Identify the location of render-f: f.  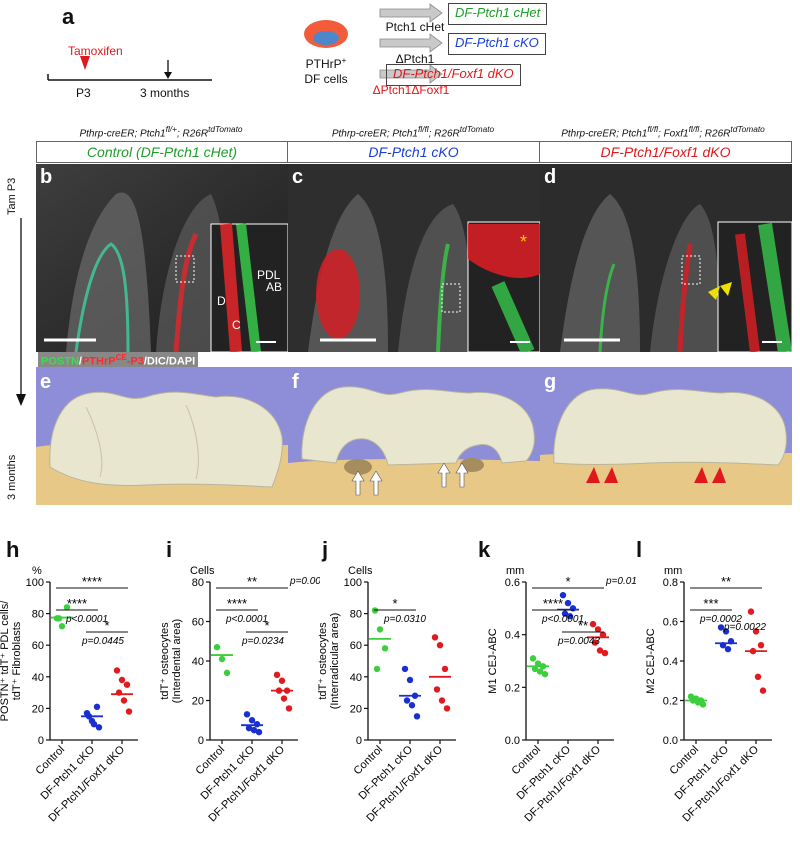
(414, 436).